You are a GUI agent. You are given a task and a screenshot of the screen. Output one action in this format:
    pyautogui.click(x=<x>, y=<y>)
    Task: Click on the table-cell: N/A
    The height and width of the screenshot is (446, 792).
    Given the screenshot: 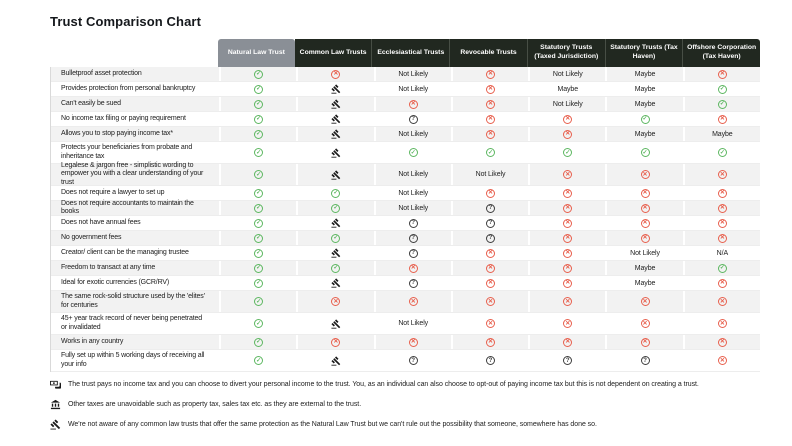 What is the action you would take?
    pyautogui.click(x=721, y=253)
    